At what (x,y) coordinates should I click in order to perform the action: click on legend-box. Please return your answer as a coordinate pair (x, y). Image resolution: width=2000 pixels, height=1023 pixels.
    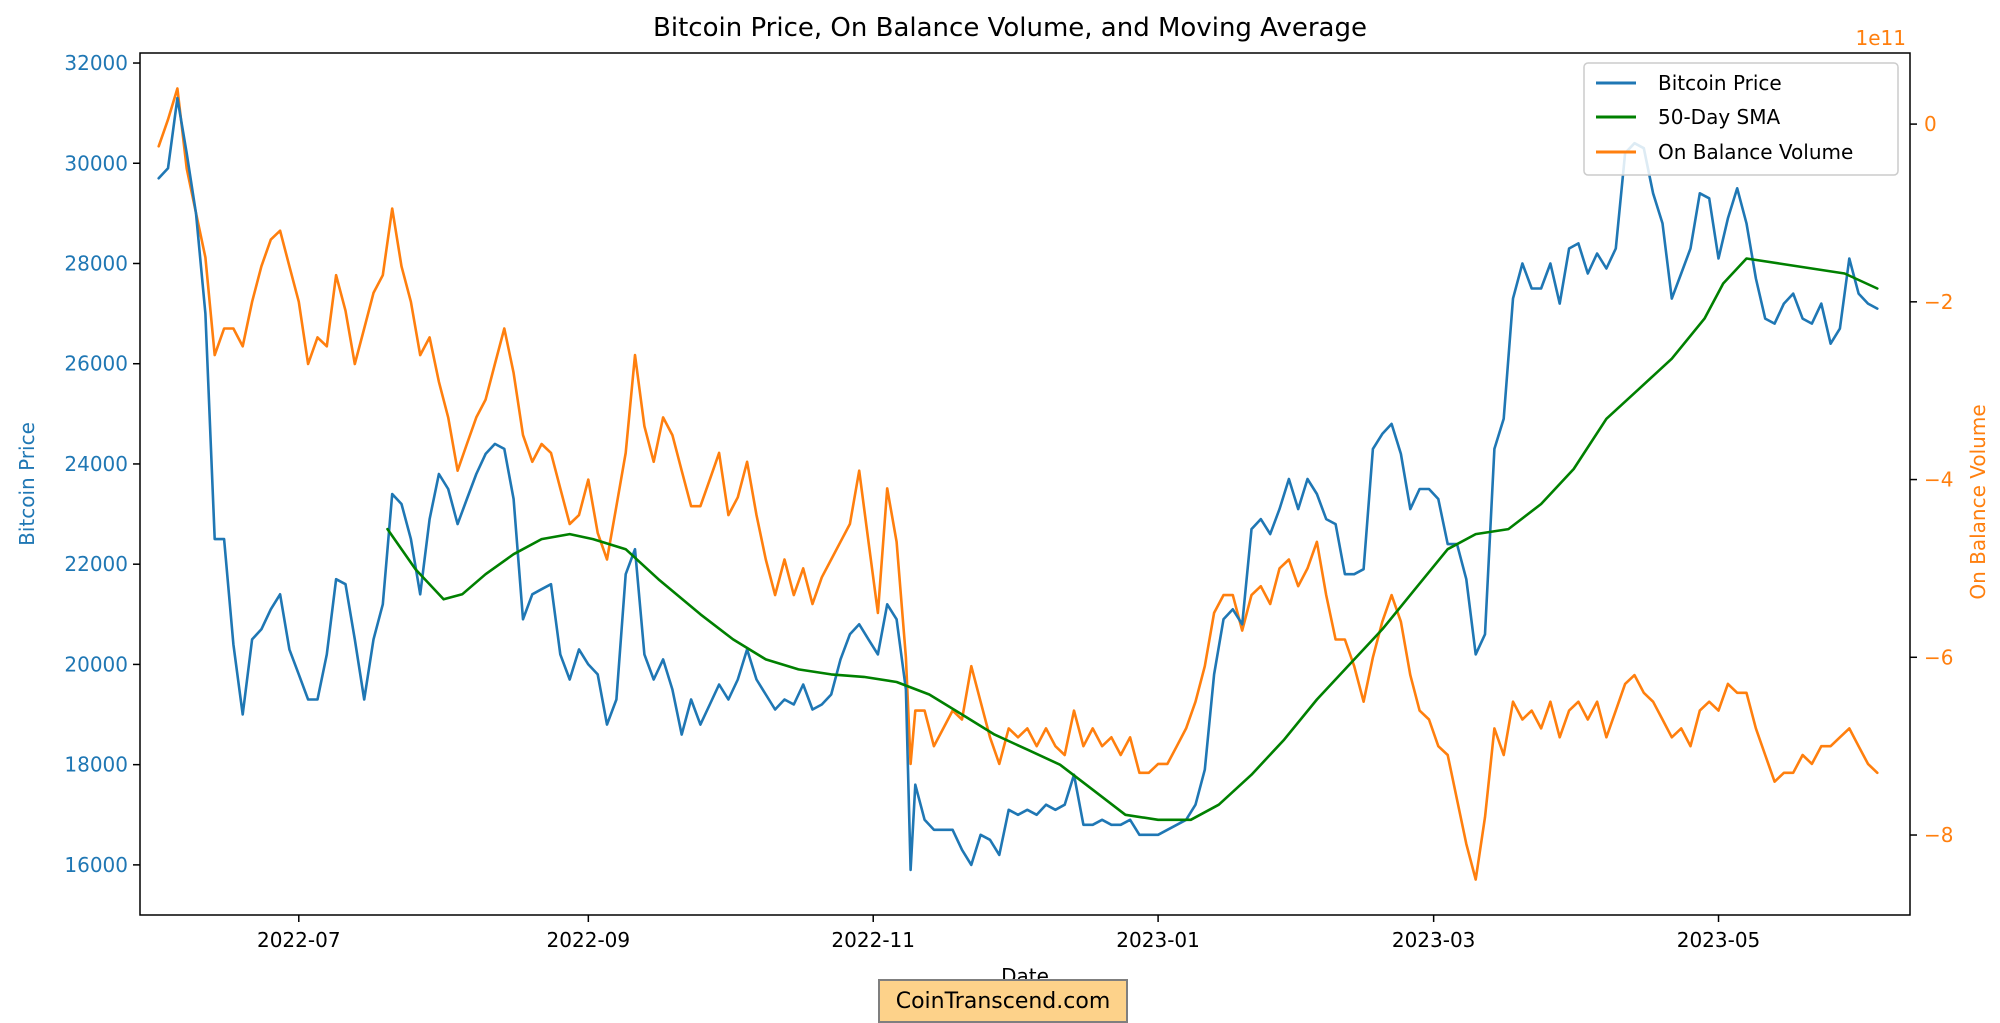
    Looking at the image, I should click on (1741, 119).